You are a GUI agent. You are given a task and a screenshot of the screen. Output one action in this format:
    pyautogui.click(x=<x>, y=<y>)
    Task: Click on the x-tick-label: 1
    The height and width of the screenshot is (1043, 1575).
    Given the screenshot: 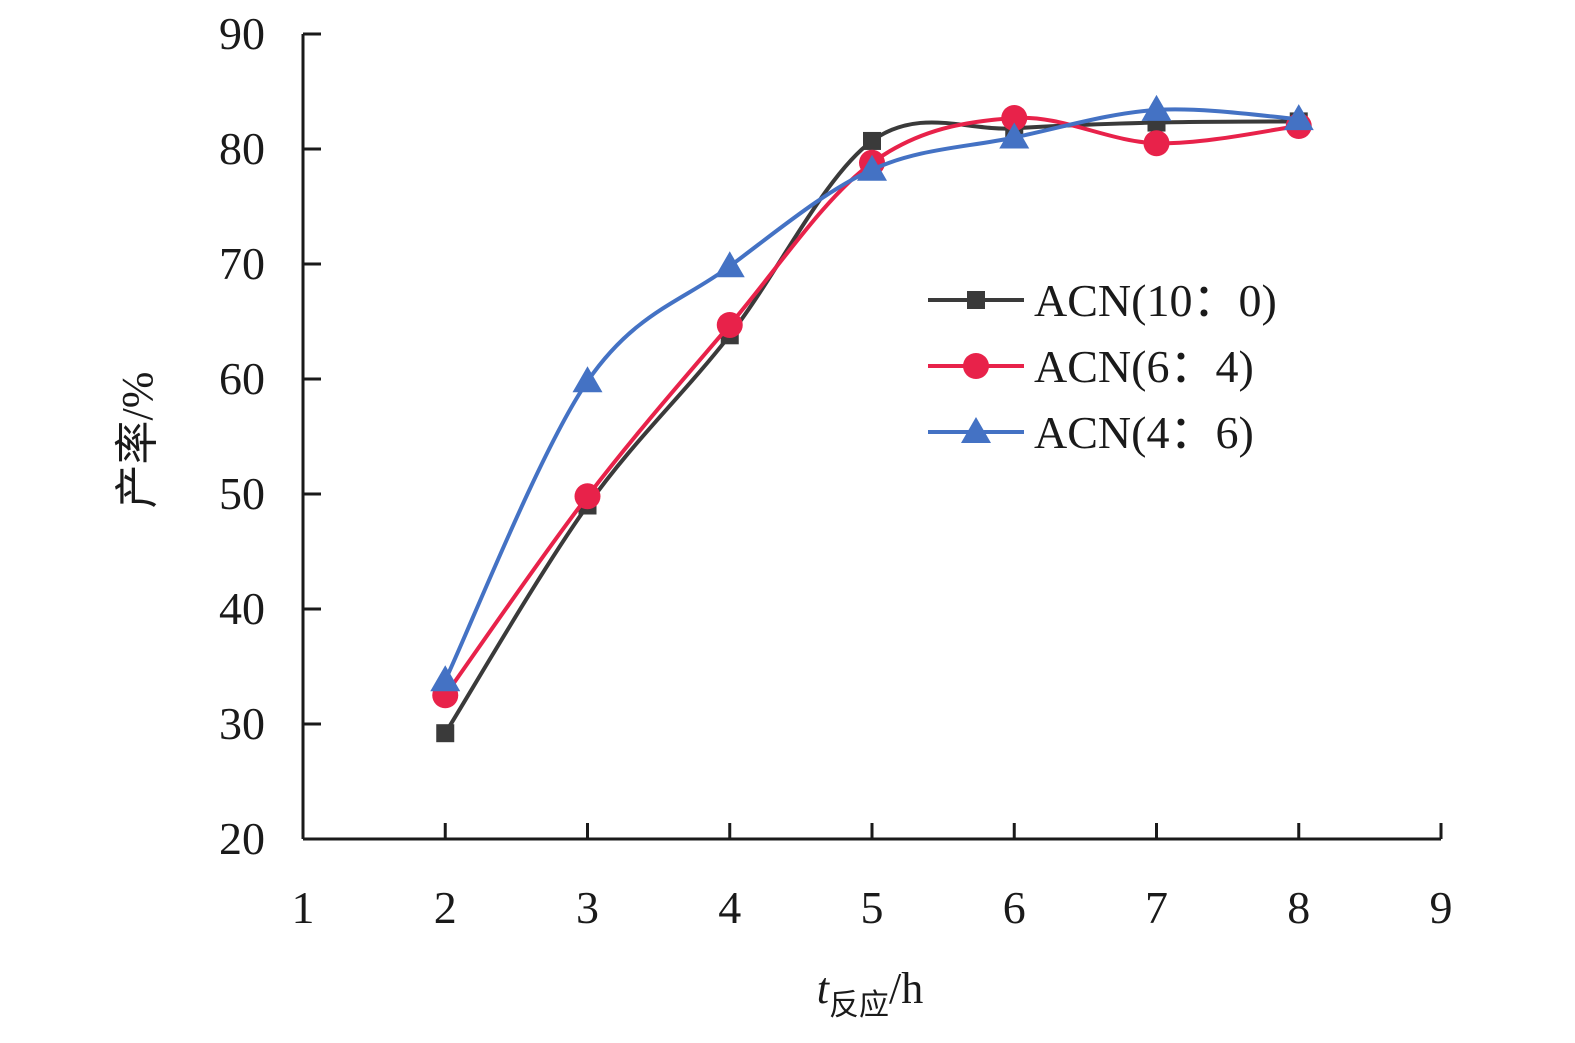 What is the action you would take?
    pyautogui.click(x=303, y=907)
    